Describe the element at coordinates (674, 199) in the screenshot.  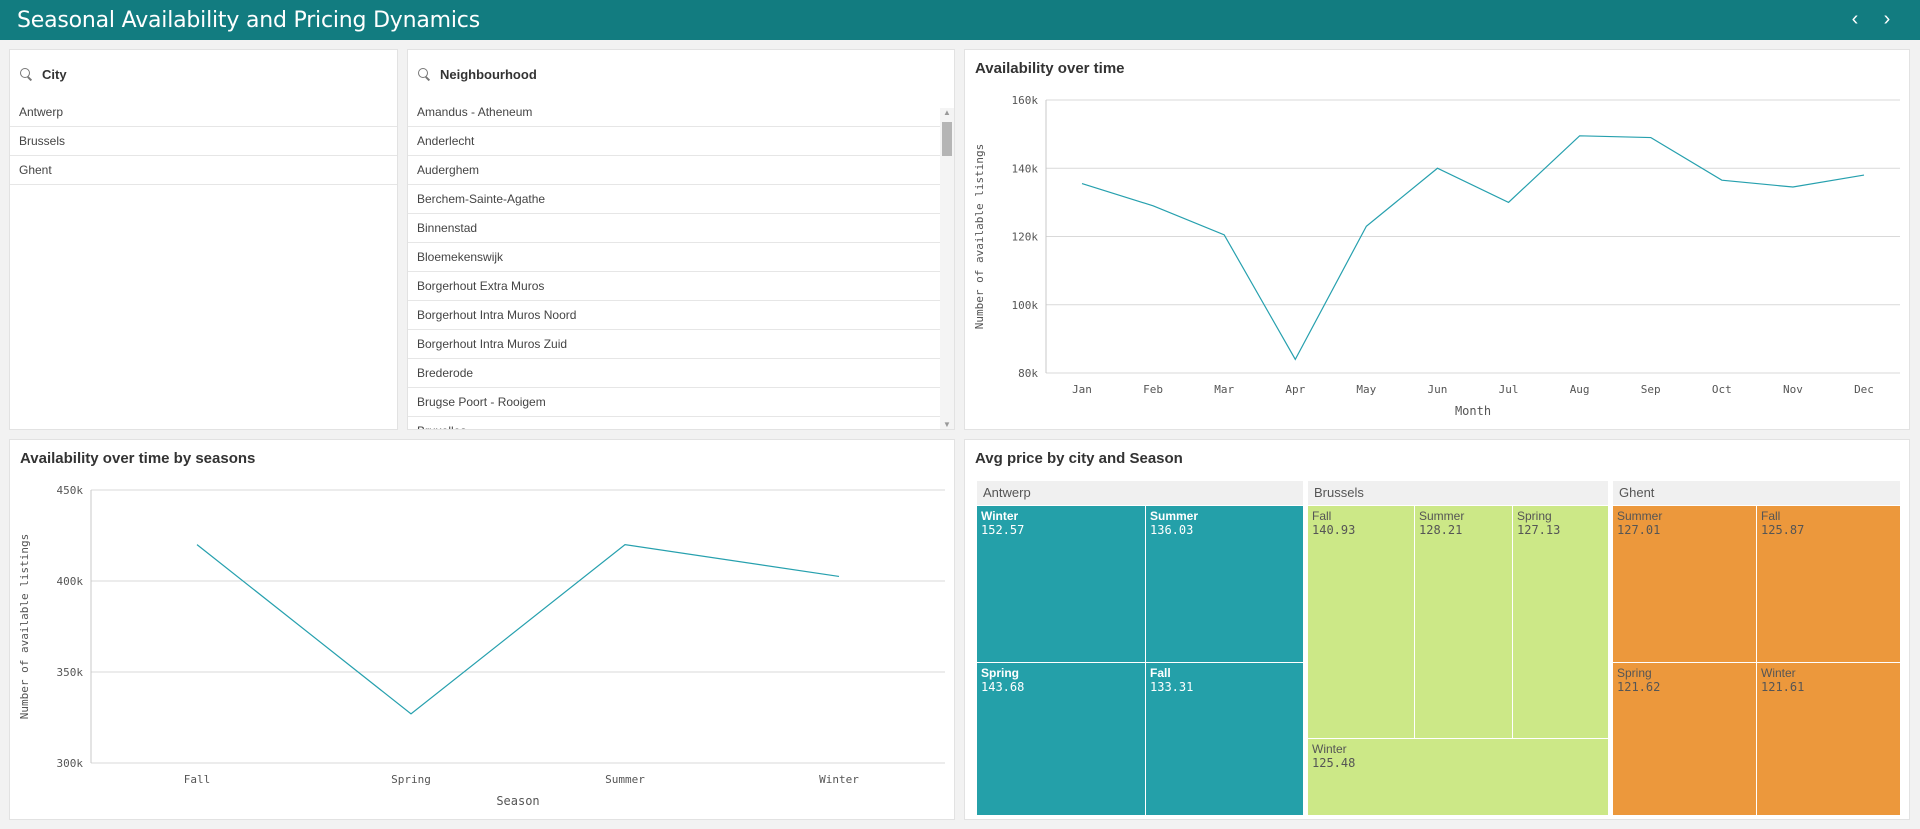
I see `neighbourhood-list-item: Berchem-Sainte-Agathe` at that location.